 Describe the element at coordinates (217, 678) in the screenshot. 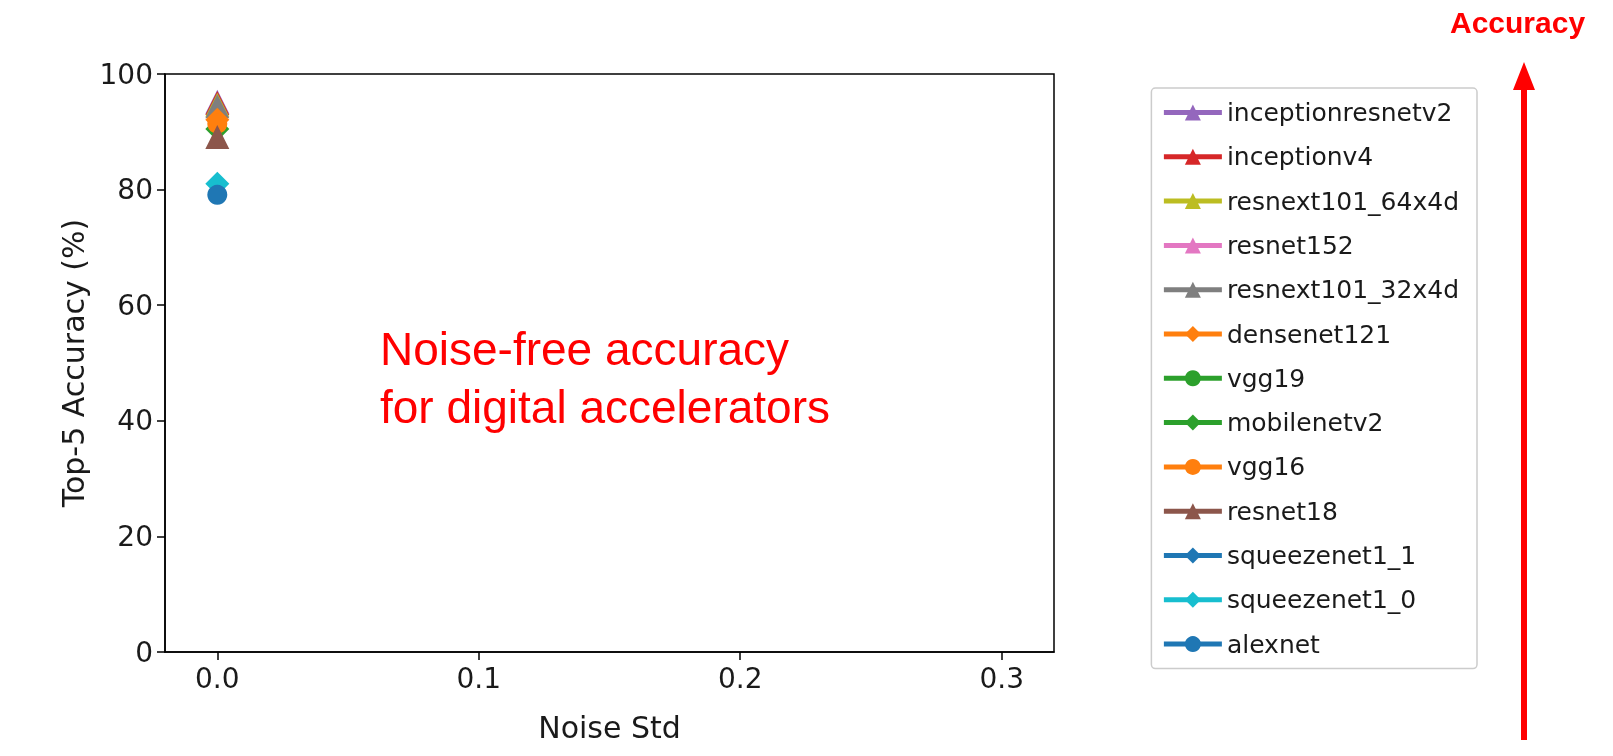

I see `x-tick-label: 0.0` at that location.